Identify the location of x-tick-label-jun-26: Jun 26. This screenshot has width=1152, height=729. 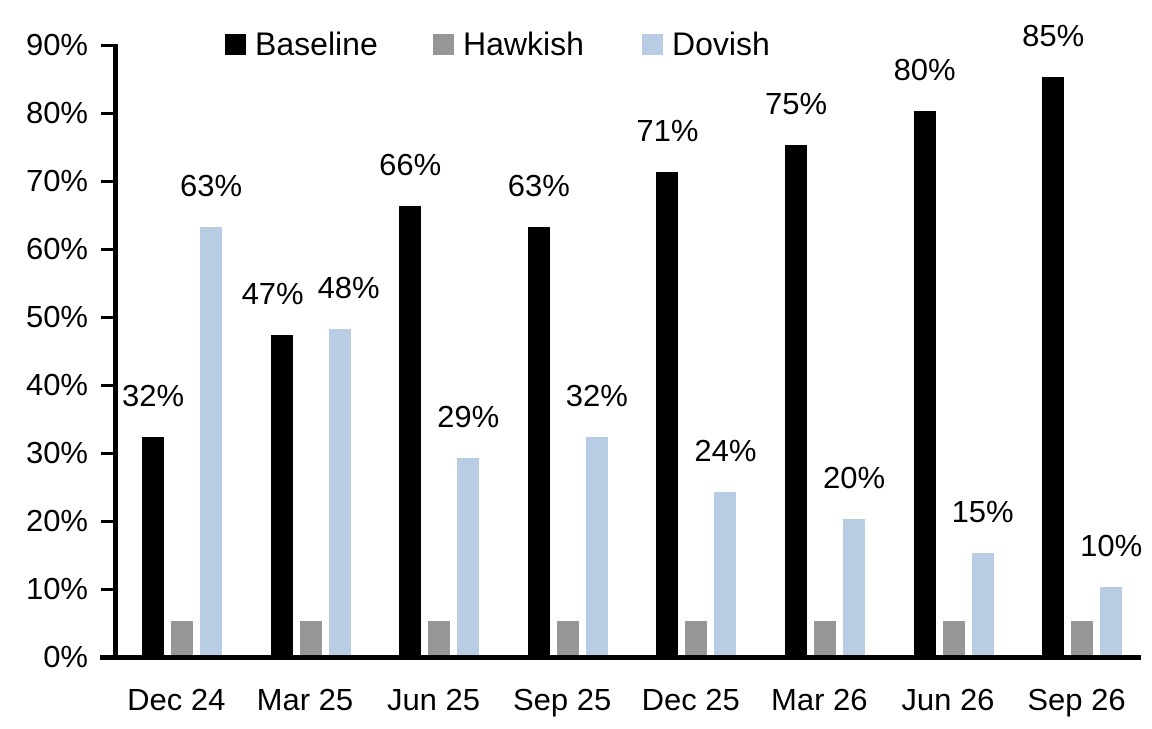
(948, 699).